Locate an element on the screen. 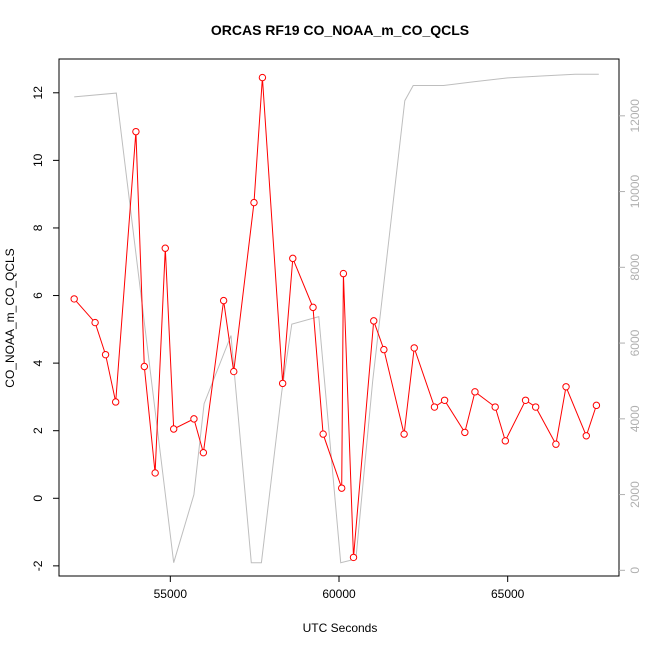 Image resolution: width=650 pixels, height=650 pixels. y2-tick-label: 2000 is located at coordinates (635, 494).